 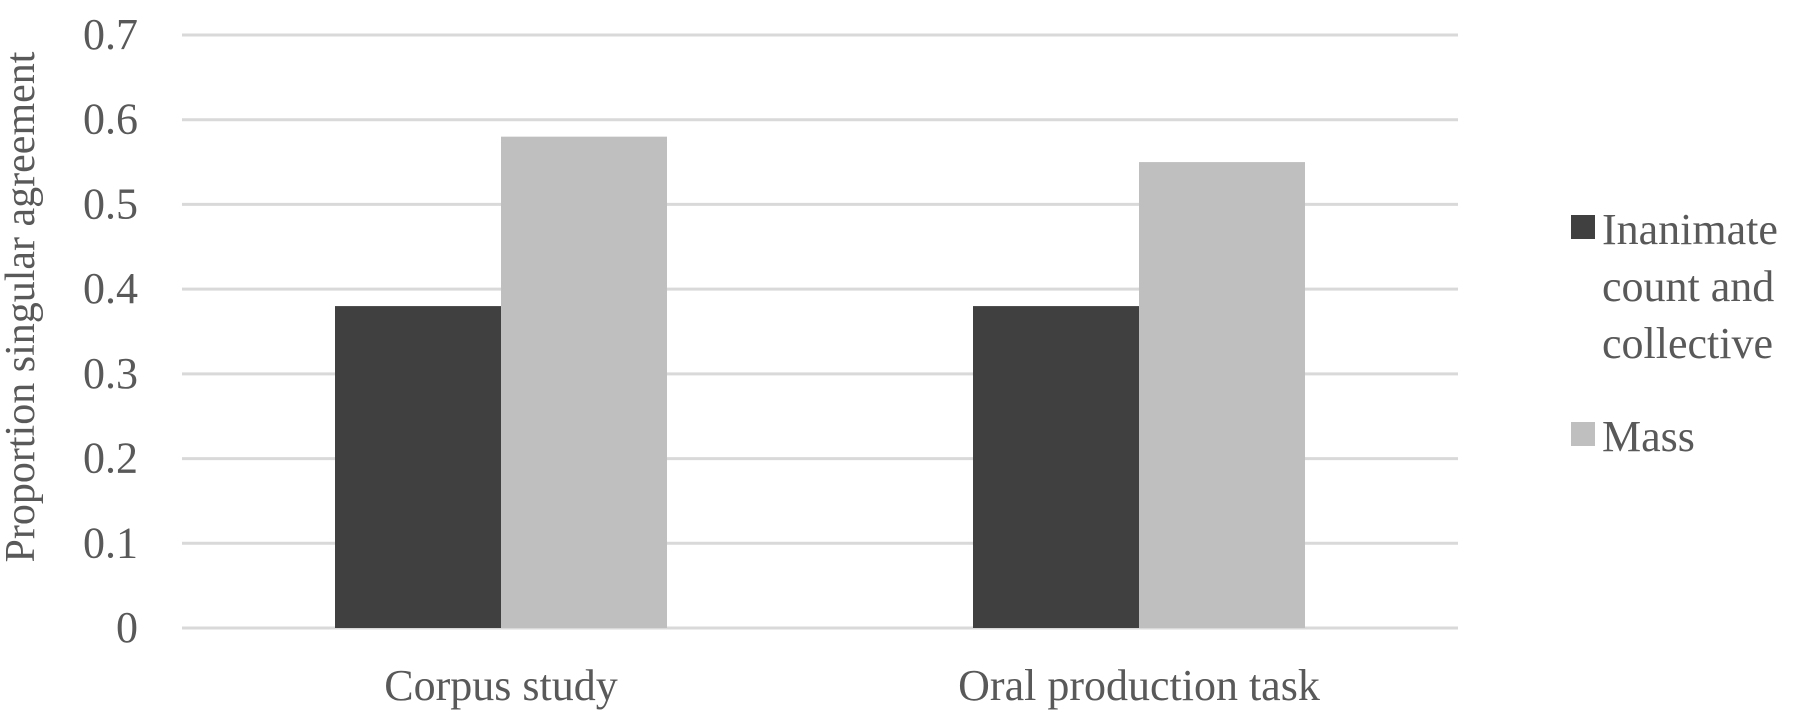 I want to click on legend: Inanimate count and collective Mass, so click(x=1674, y=333).